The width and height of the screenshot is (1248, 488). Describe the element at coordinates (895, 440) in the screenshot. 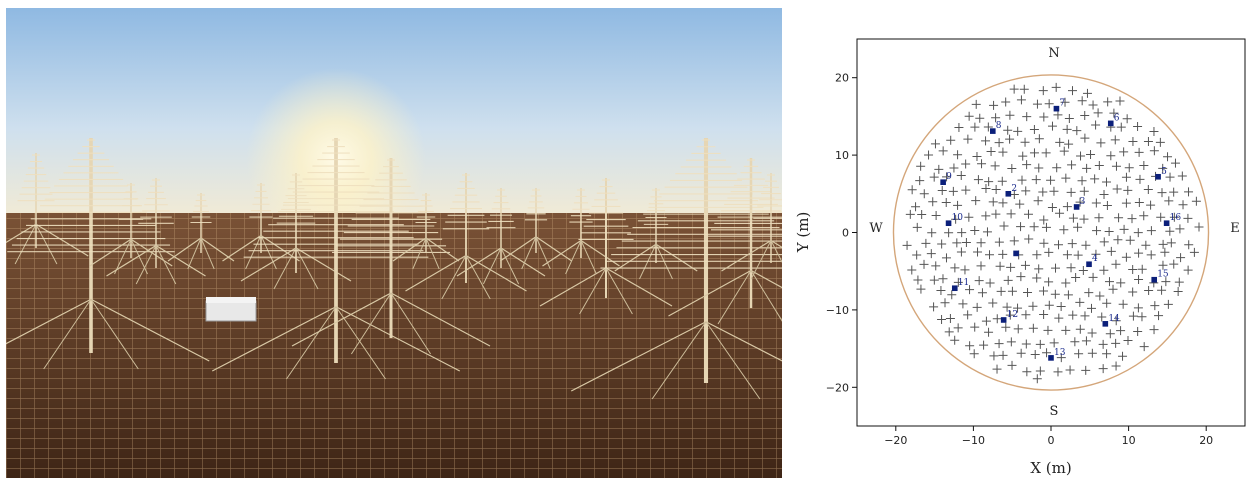

I see `x-tick-label: −20` at that location.